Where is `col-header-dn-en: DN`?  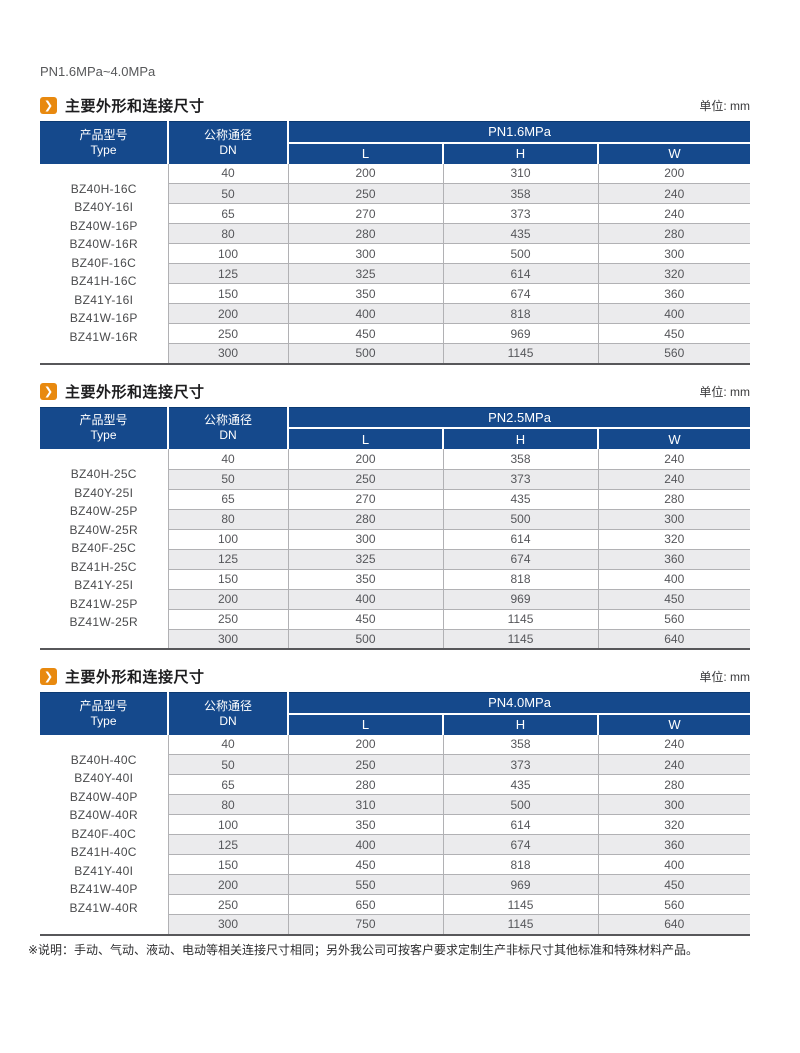 col-header-dn-en: DN is located at coordinates (228, 720).